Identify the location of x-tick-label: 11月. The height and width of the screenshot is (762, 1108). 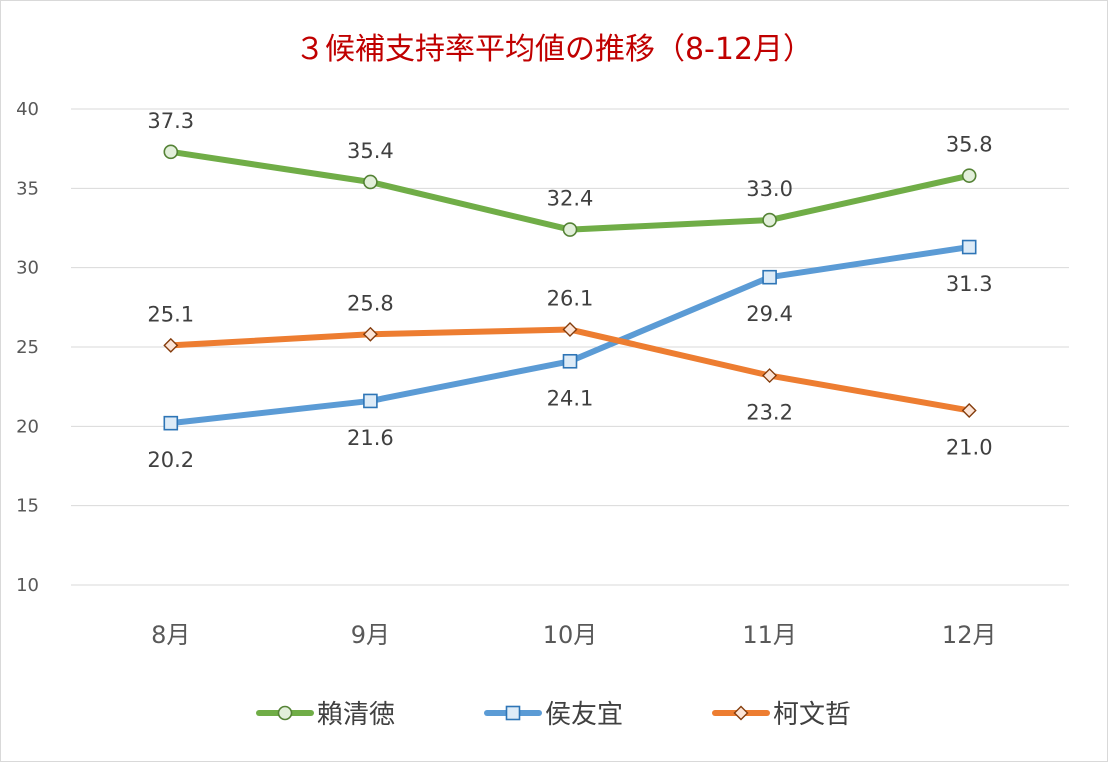
(769, 635).